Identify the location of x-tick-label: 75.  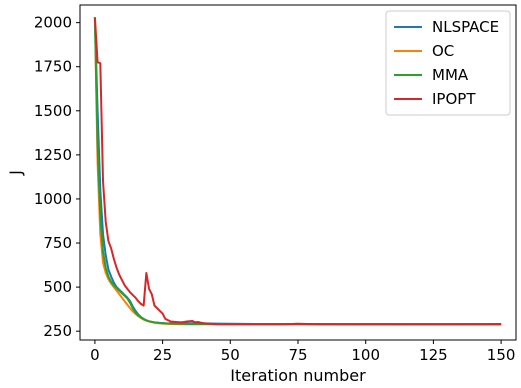
(297, 355).